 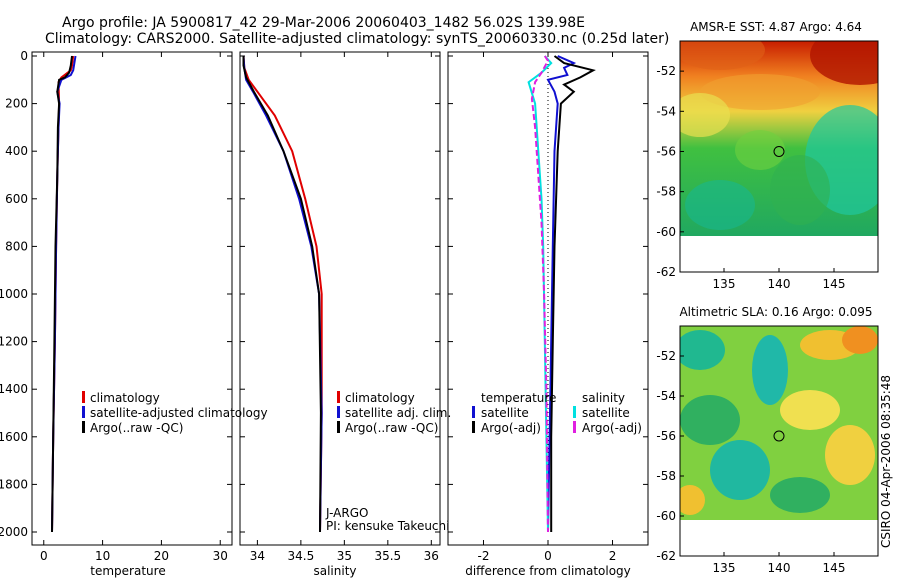 I want to click on sla-heatmap, so click(x=779, y=423).